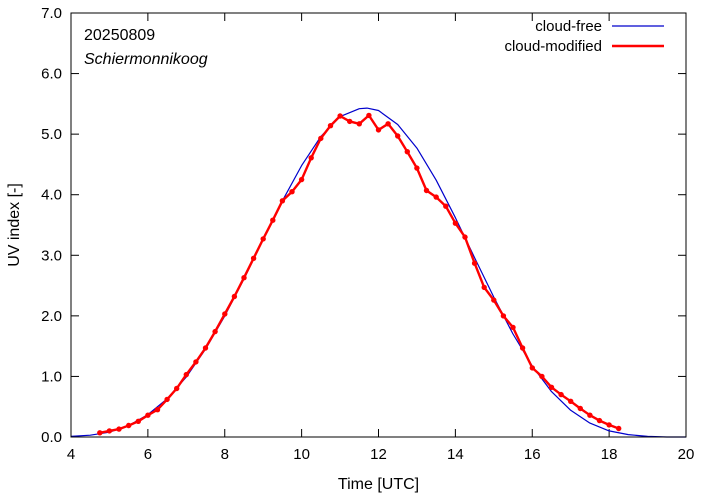  What do you see at coordinates (568, 26) in the screenshot?
I see `legend-label-cloud-free: cloud-free` at bounding box center [568, 26].